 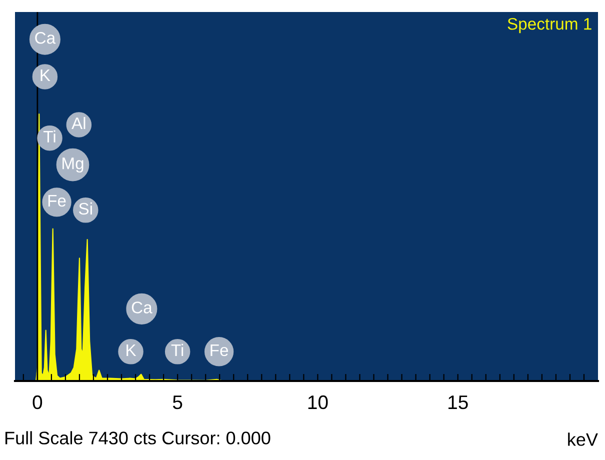 What do you see at coordinates (73, 165) in the screenshot?
I see `annotation: Mg` at bounding box center [73, 165].